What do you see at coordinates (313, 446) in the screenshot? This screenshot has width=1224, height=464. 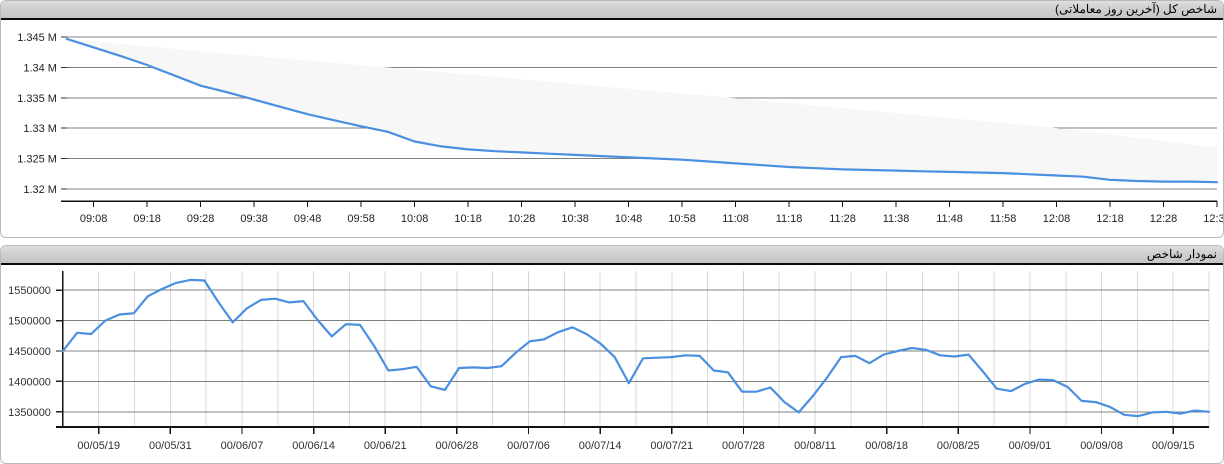 I see `x-axis-tick-label: 00/06/14` at bounding box center [313, 446].